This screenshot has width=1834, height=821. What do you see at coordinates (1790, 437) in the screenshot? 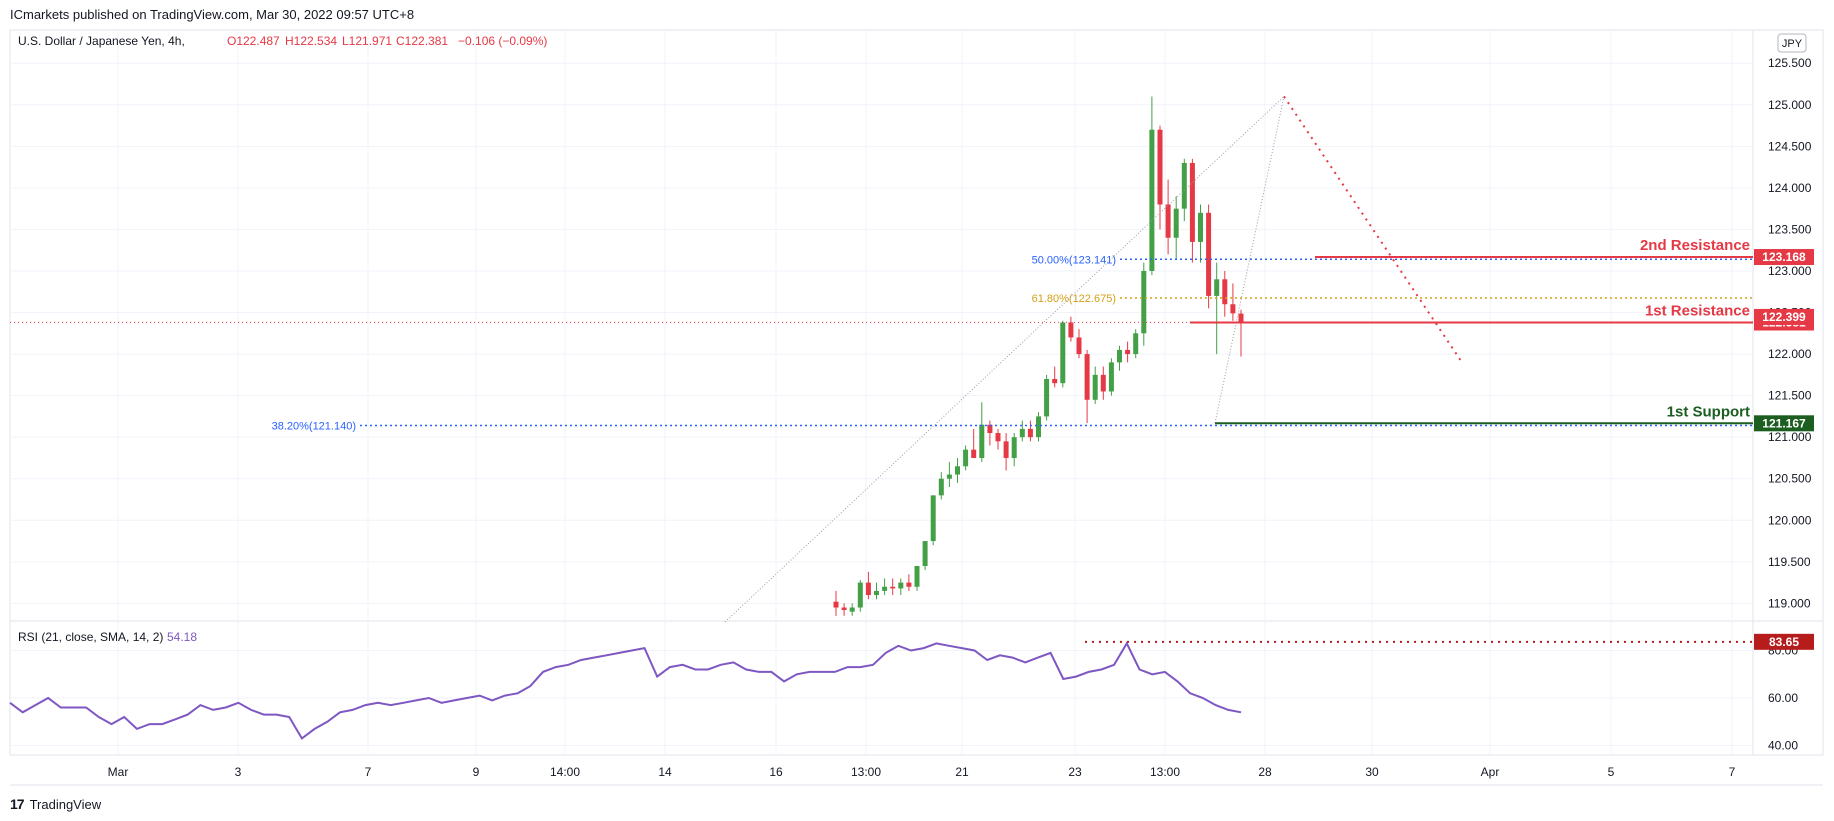
I see `price-tick-label: 121.000` at bounding box center [1790, 437].